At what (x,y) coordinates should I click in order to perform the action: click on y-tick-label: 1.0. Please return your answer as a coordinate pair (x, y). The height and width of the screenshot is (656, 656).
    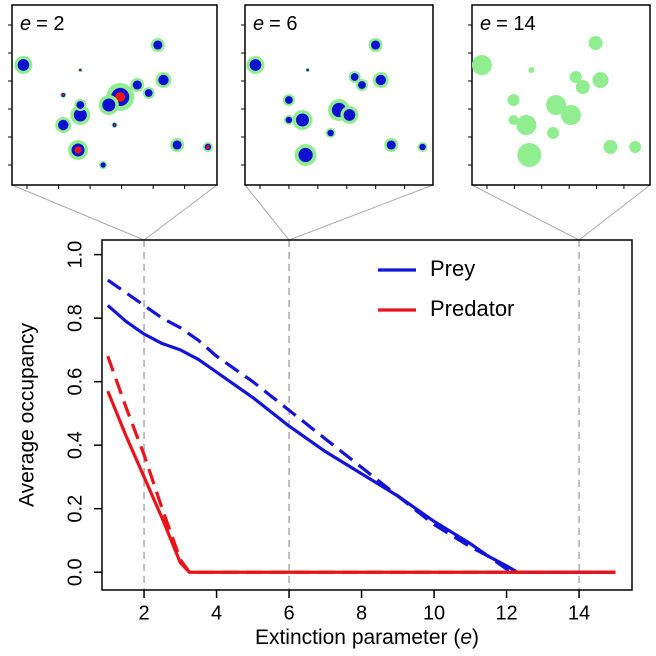
    Looking at the image, I should click on (75, 255).